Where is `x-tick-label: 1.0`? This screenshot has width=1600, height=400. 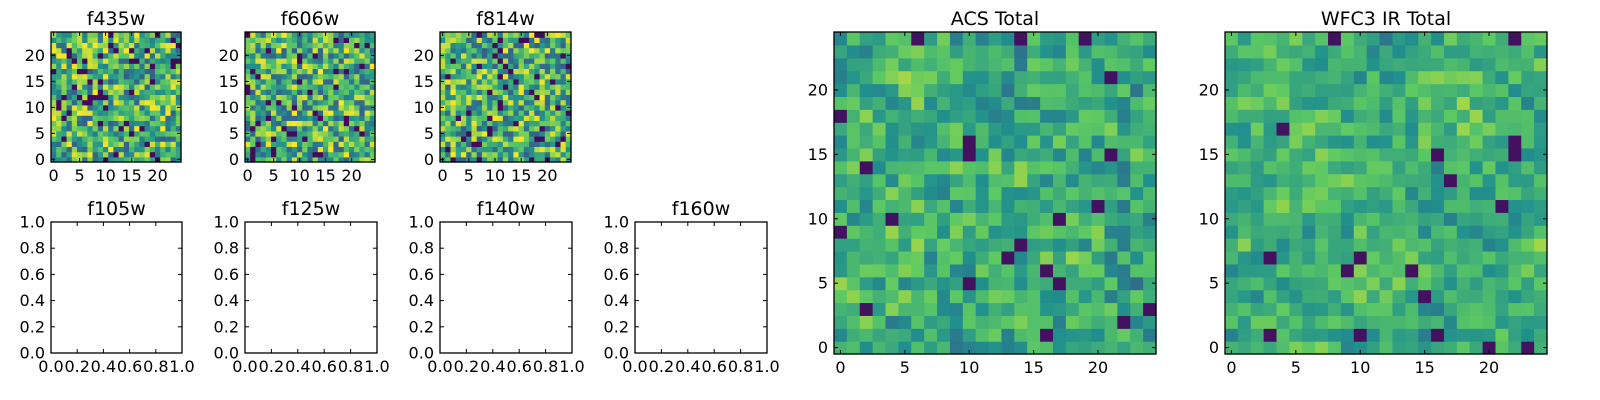 x-tick-label: 1.0 is located at coordinates (181, 366).